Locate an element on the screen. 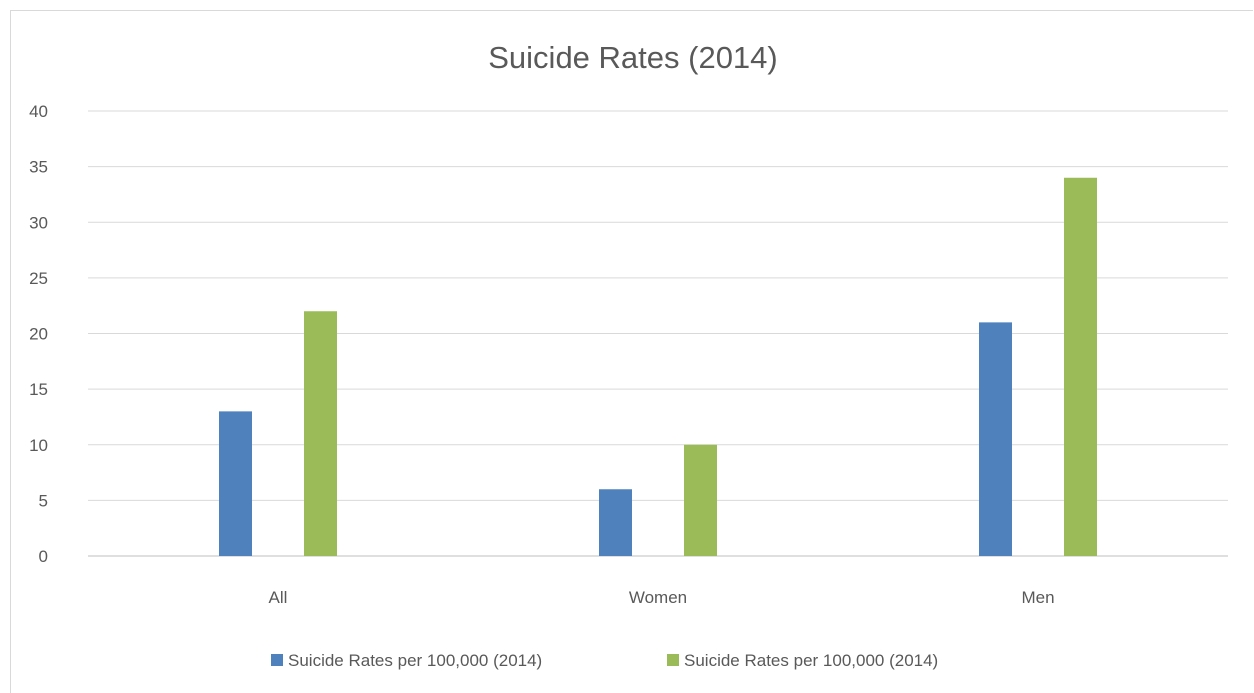  x-tick-label: Women is located at coordinates (658, 597).